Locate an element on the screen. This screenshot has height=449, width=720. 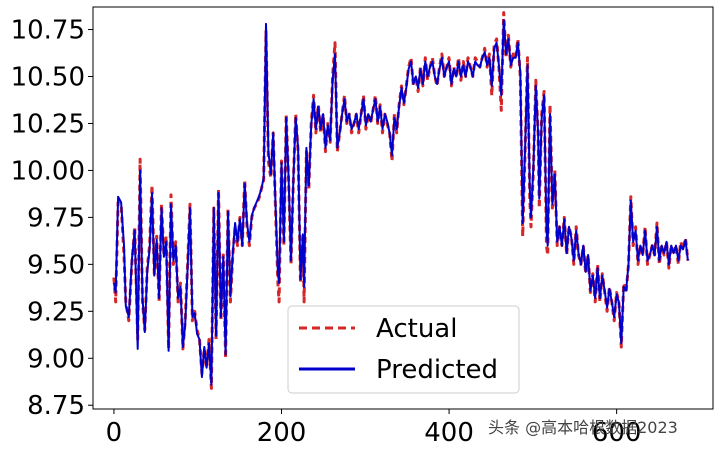
y-tick-label: 9.25 is located at coordinates (56, 312).